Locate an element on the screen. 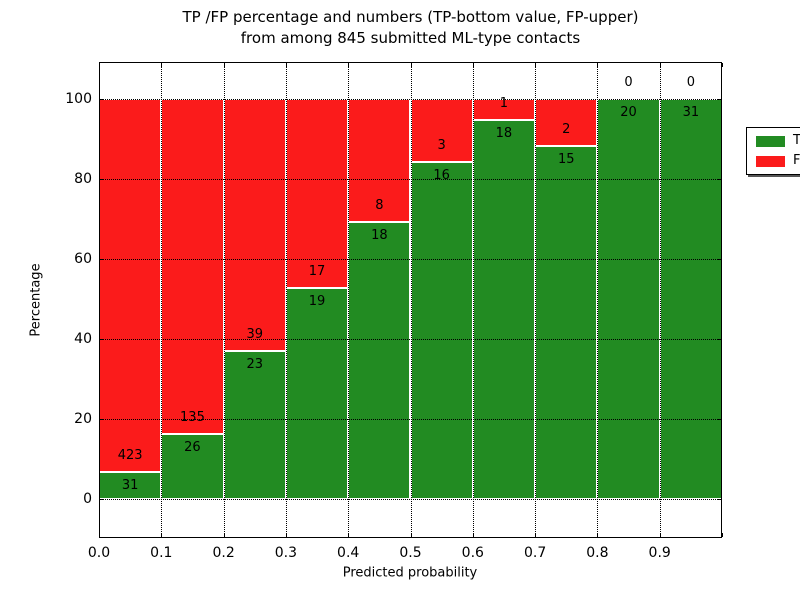 This screenshot has width=800, height=600. x-tick-label: 0.9 is located at coordinates (659, 553).